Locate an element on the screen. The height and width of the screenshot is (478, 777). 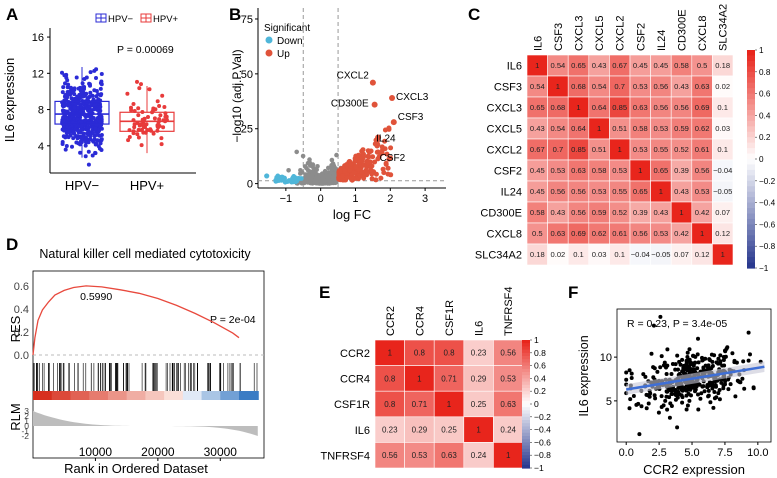
d-peak-label: 0.5990 is located at coordinates (96, 297).